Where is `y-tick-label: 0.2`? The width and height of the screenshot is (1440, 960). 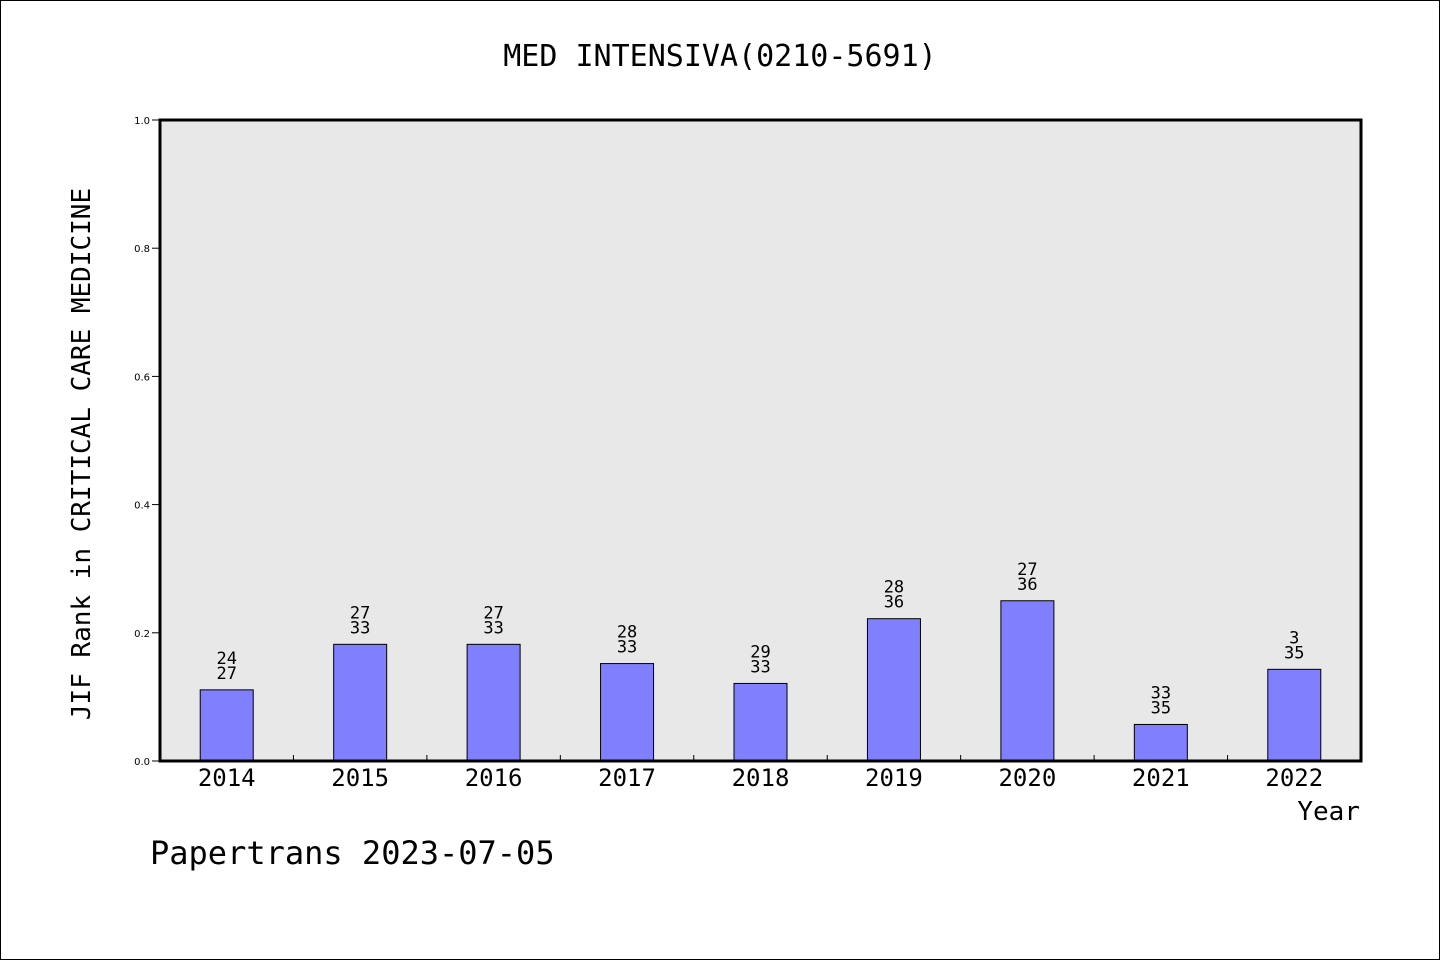
y-tick-label: 0.2 is located at coordinates (142, 634).